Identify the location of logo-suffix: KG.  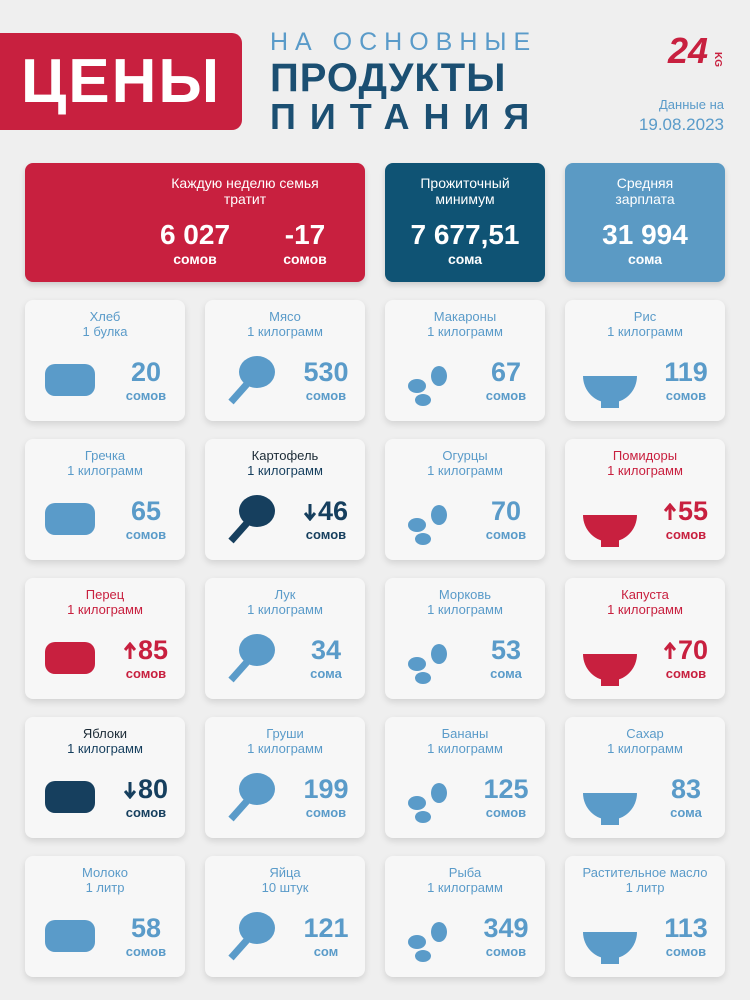
(717, 59).